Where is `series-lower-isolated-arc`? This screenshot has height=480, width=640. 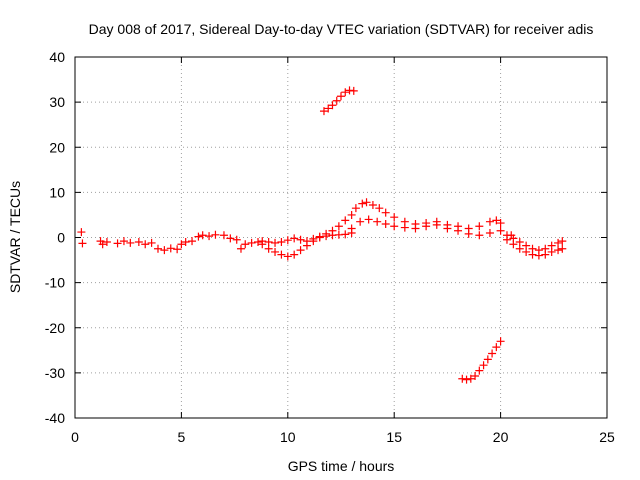 series-lower-isolated-arc is located at coordinates (481, 360).